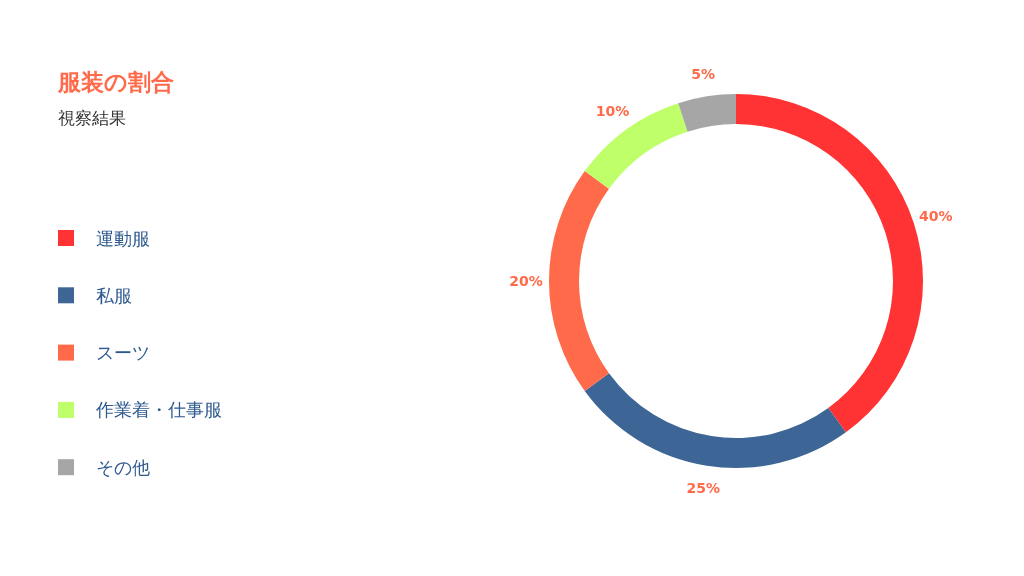  What do you see at coordinates (158, 410) in the screenshot?
I see `legend-label: 作業着・仕事服` at bounding box center [158, 410].